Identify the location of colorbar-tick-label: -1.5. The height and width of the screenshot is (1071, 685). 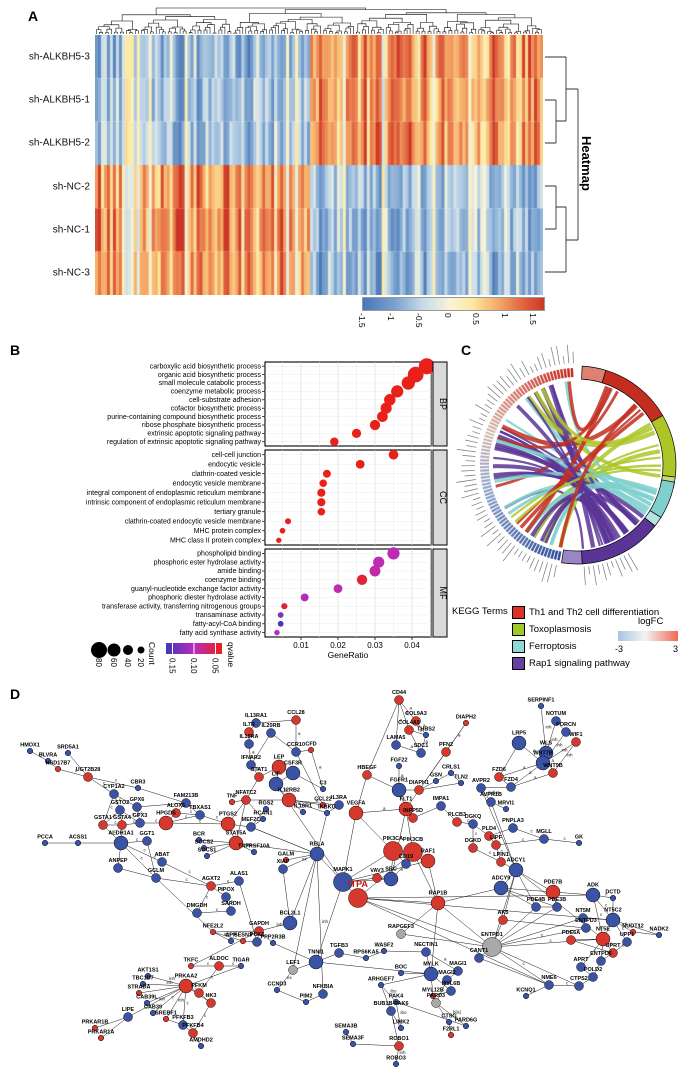
(362, 320).